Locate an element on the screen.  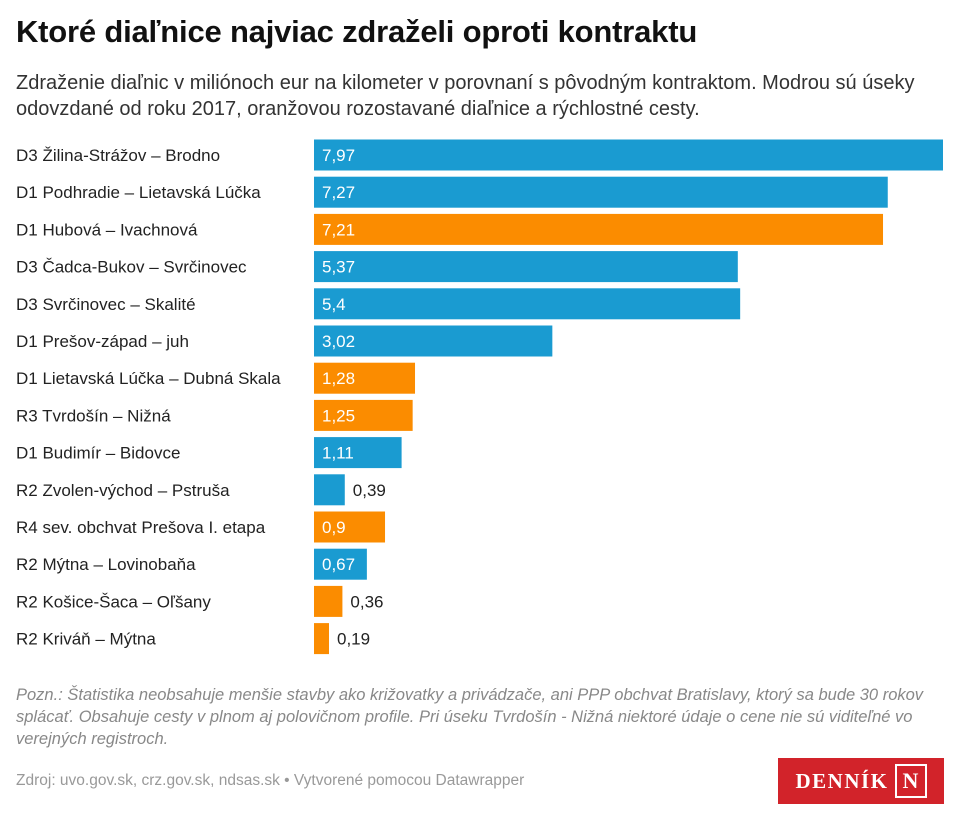
logo-n-mark: N is located at coordinates (910, 781).